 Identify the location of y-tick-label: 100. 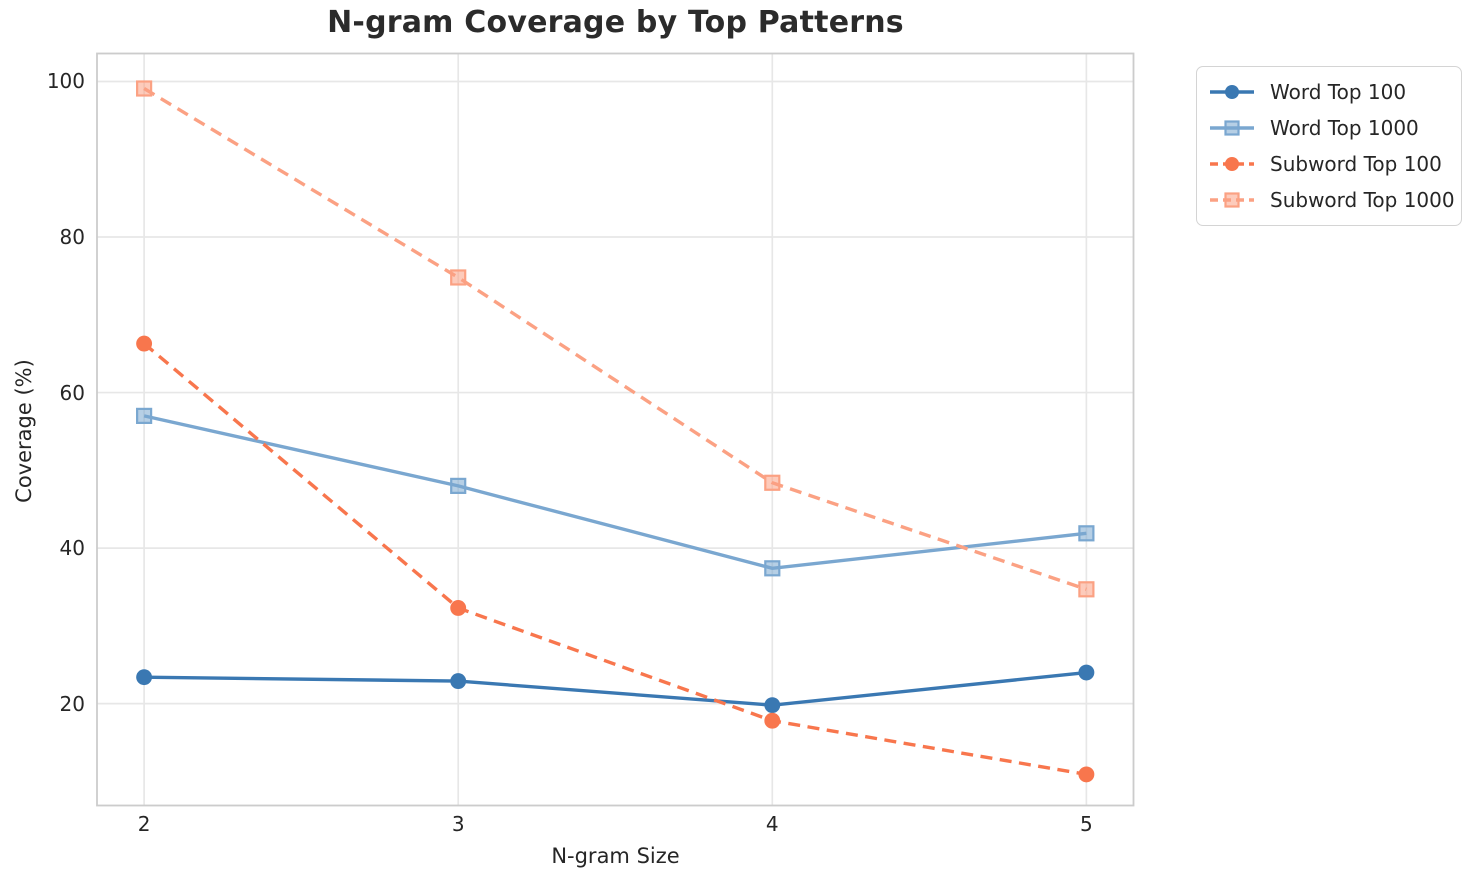
(65, 81).